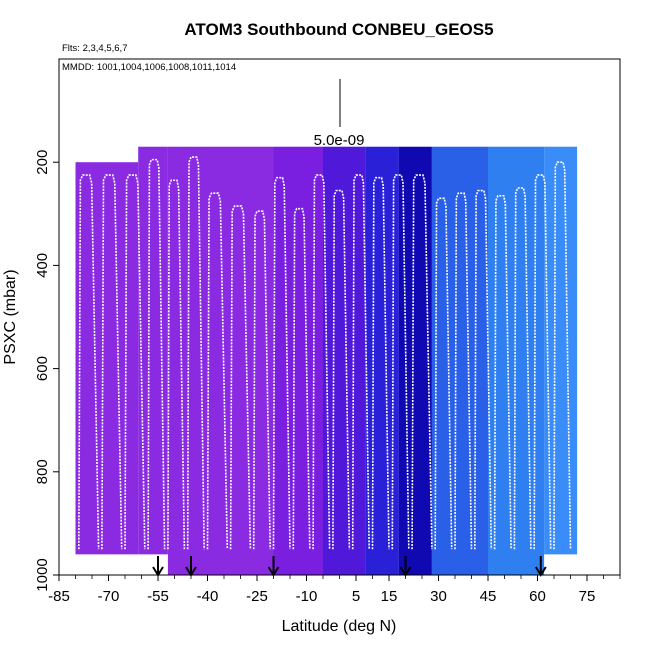 The width and height of the screenshot is (650, 650). I want to click on x-tick-label-1: -70, so click(109, 596).